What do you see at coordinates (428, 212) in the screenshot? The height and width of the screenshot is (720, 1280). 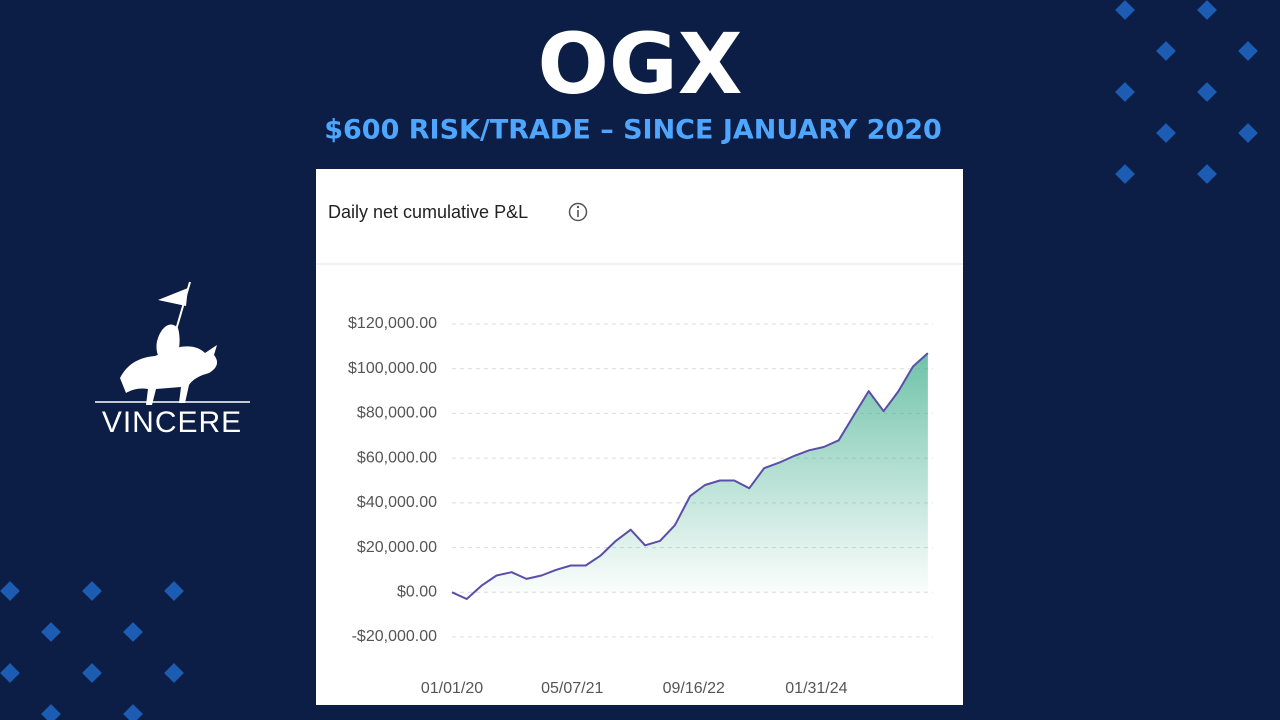 I see `chart-title: Daily net cumulative P&L` at bounding box center [428, 212].